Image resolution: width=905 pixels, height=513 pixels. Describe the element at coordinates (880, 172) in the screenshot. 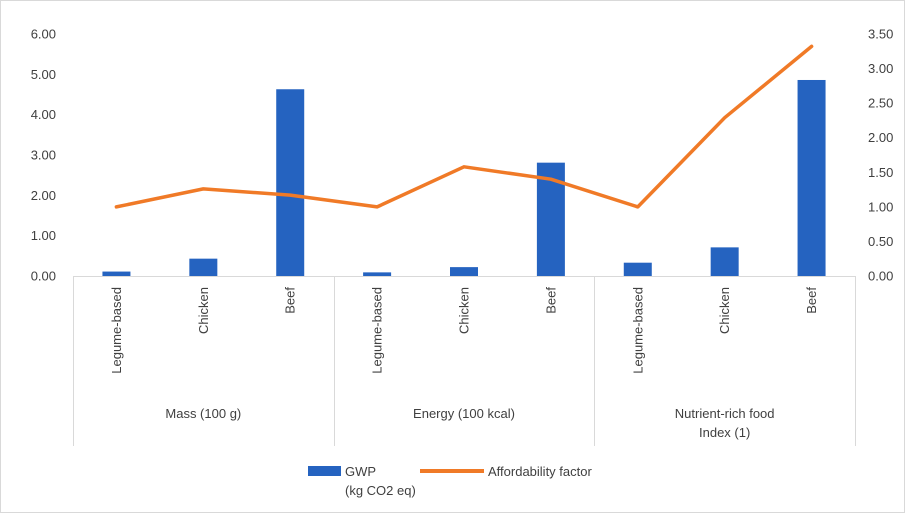

I see `y-right-tick-label: 1.50` at that location.